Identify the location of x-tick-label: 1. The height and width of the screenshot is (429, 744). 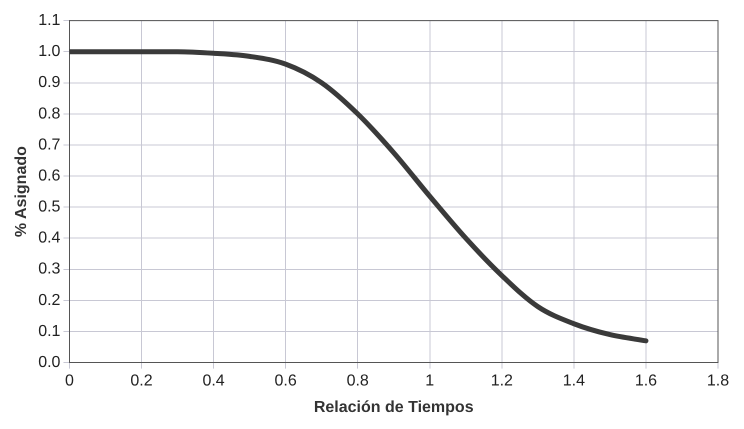
(429, 381).